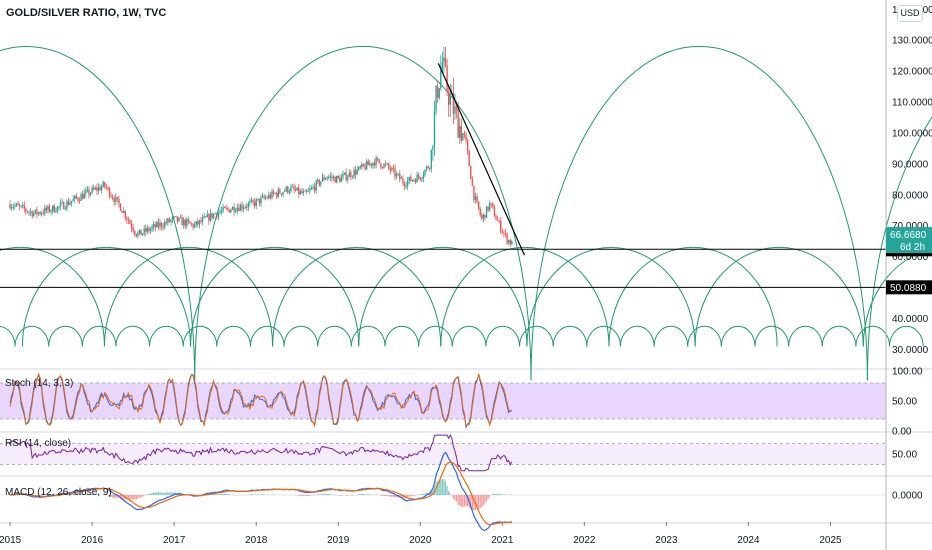 The width and height of the screenshot is (932, 550). I want to click on y-tick-label: 100.0000, so click(912, 133).